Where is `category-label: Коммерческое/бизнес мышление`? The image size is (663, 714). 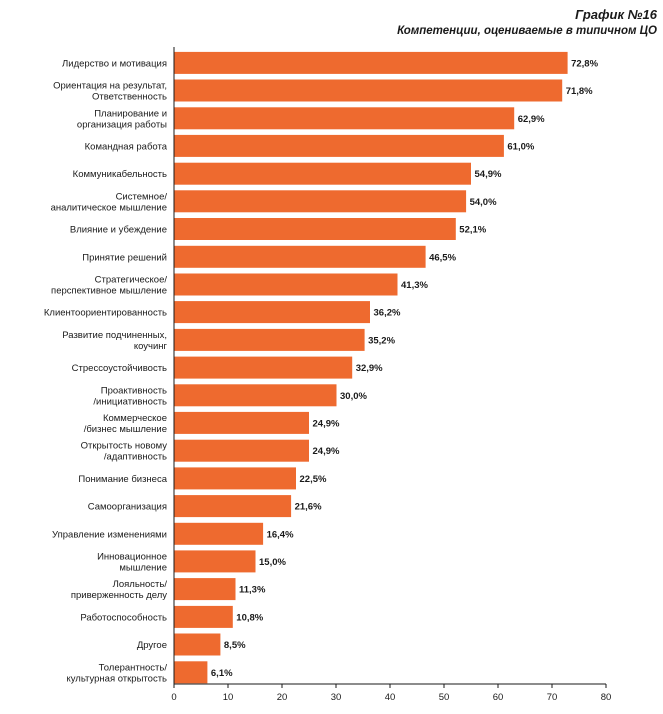 category-label: Коммерческое/бизнес мышление is located at coordinates (125, 424).